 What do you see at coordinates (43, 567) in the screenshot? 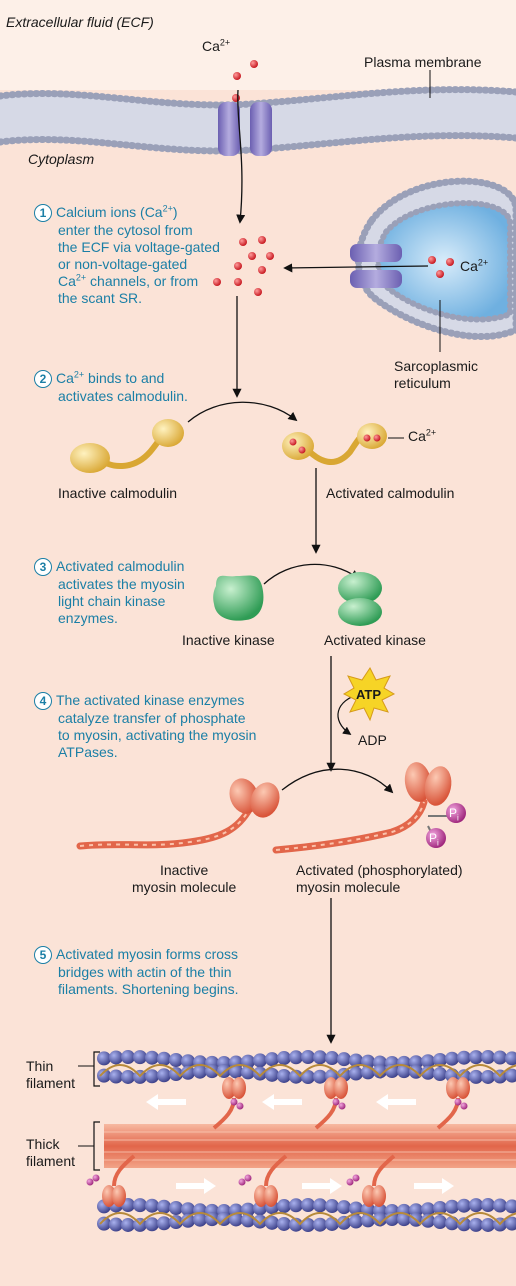
I see `step-number-badge: 3` at bounding box center [43, 567].